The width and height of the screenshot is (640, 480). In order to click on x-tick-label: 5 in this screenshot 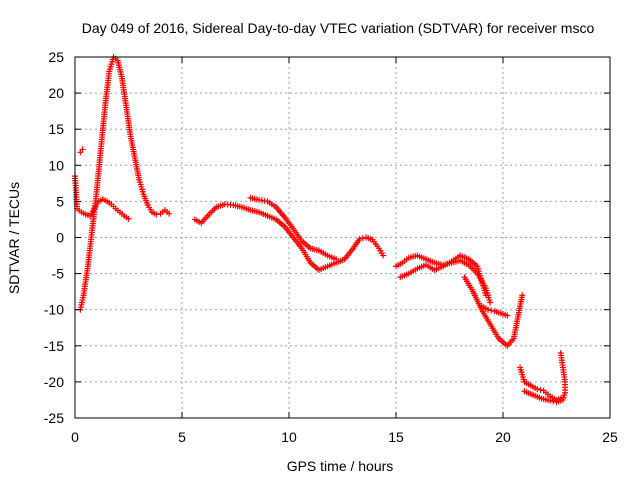, I will do `click(182, 437)`.